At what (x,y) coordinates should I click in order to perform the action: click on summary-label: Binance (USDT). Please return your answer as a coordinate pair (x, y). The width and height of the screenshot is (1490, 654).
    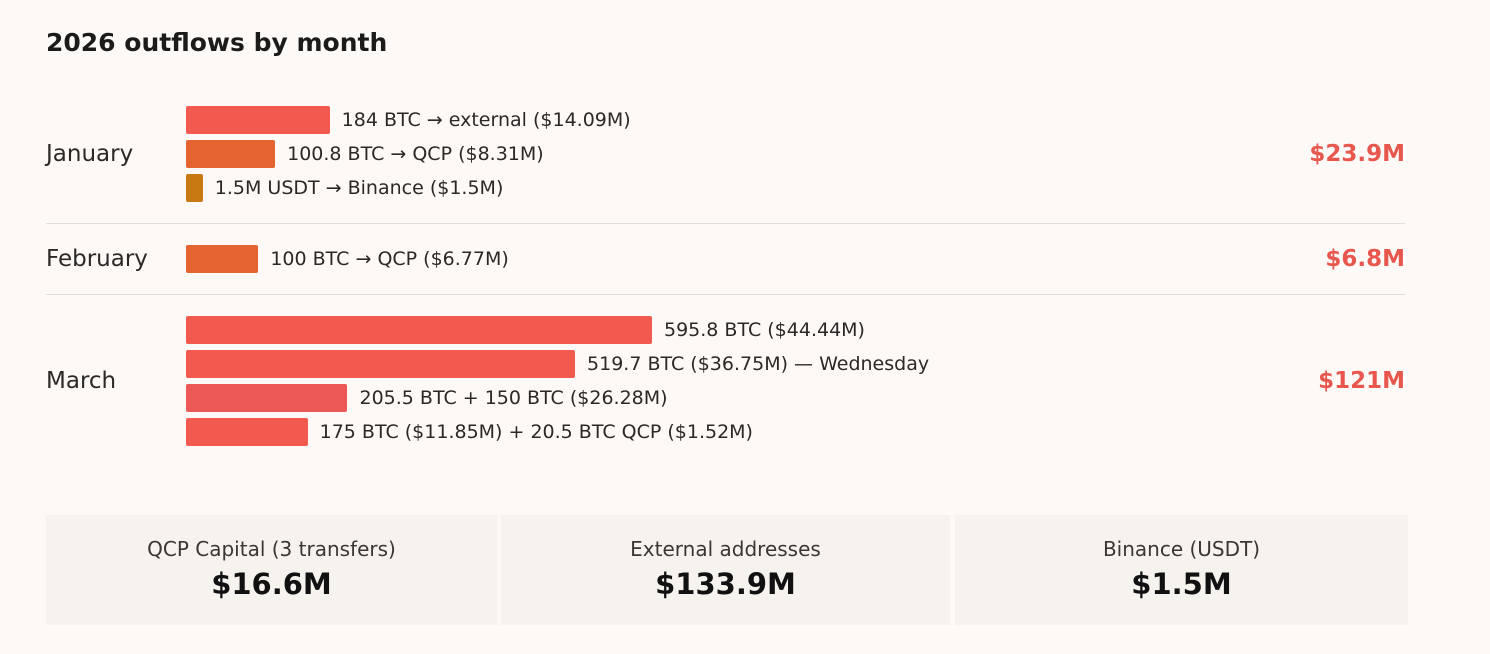
    Looking at the image, I should click on (1181, 549).